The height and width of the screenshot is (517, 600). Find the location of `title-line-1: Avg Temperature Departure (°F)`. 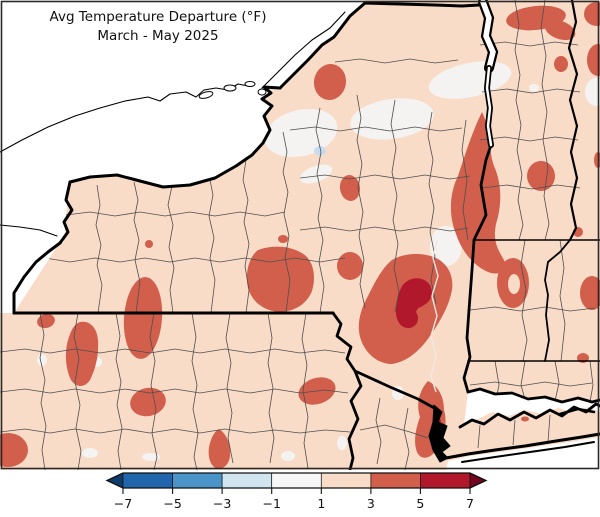

title-line-1: Avg Temperature Departure (°F) is located at coordinates (158, 17).